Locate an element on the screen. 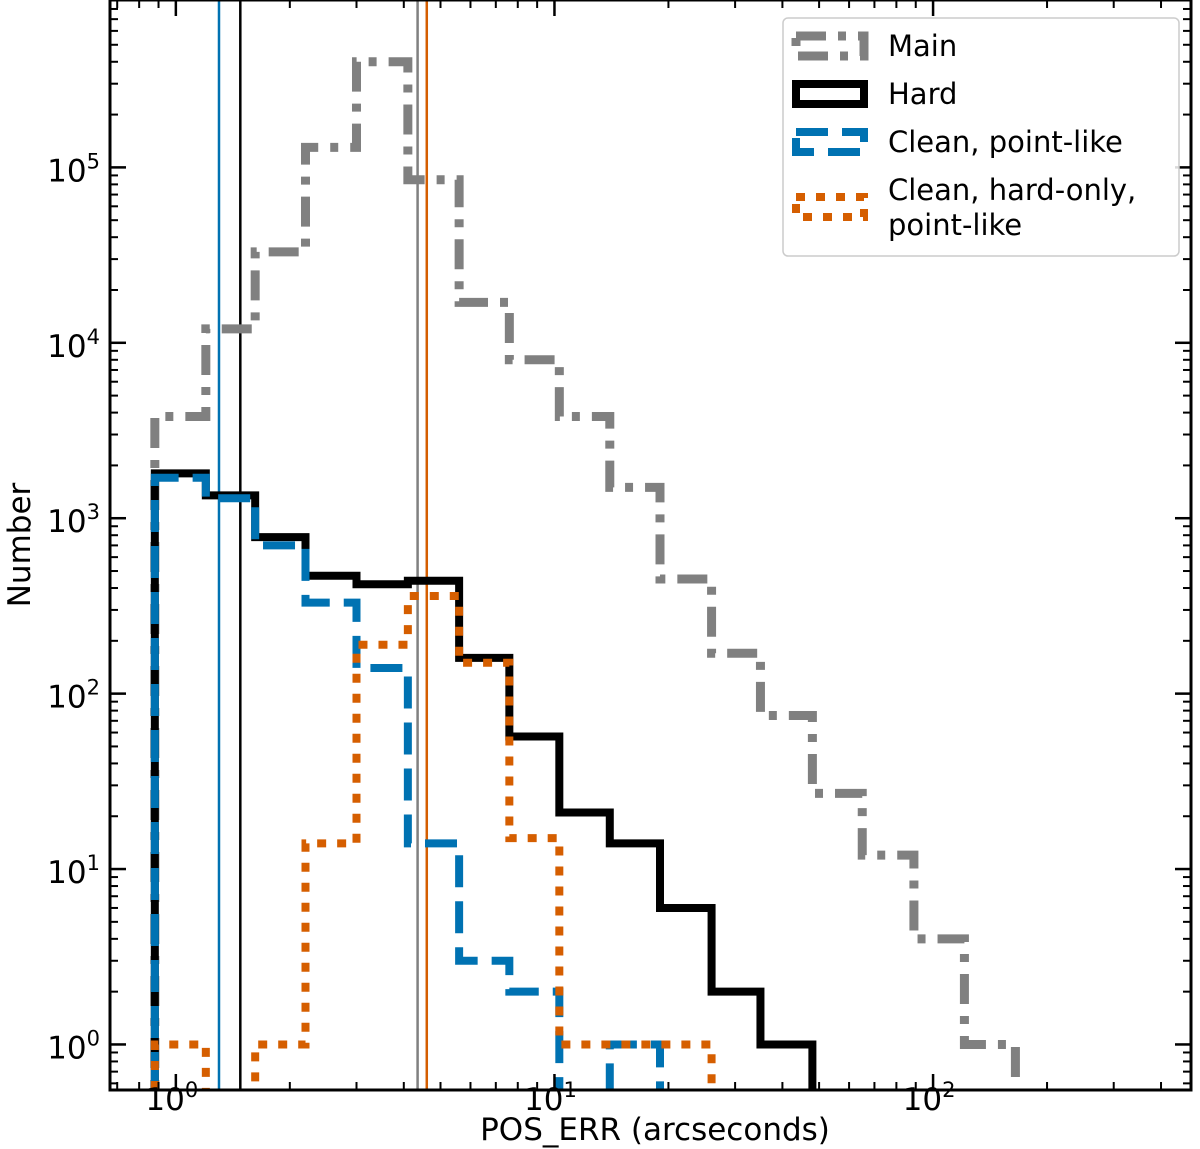 Image resolution: width=1200 pixels, height=1149 pixels. legend-label: Hard is located at coordinates (922, 94).